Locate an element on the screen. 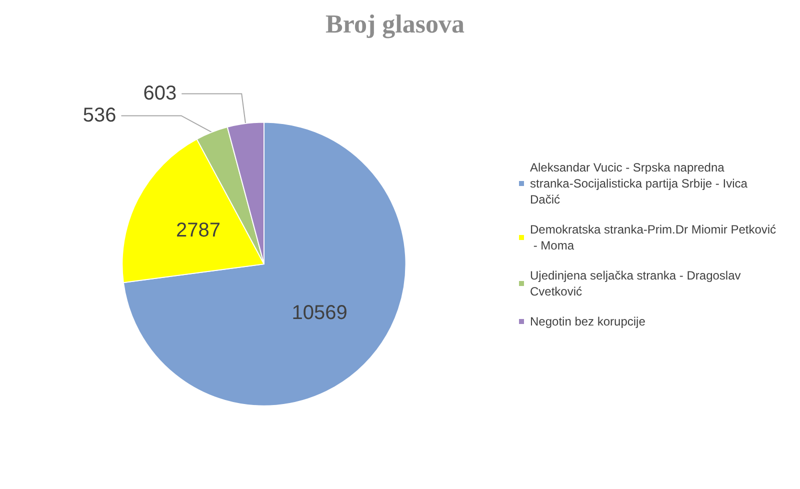  chart-title: Broj glasova is located at coordinates (395, 24).